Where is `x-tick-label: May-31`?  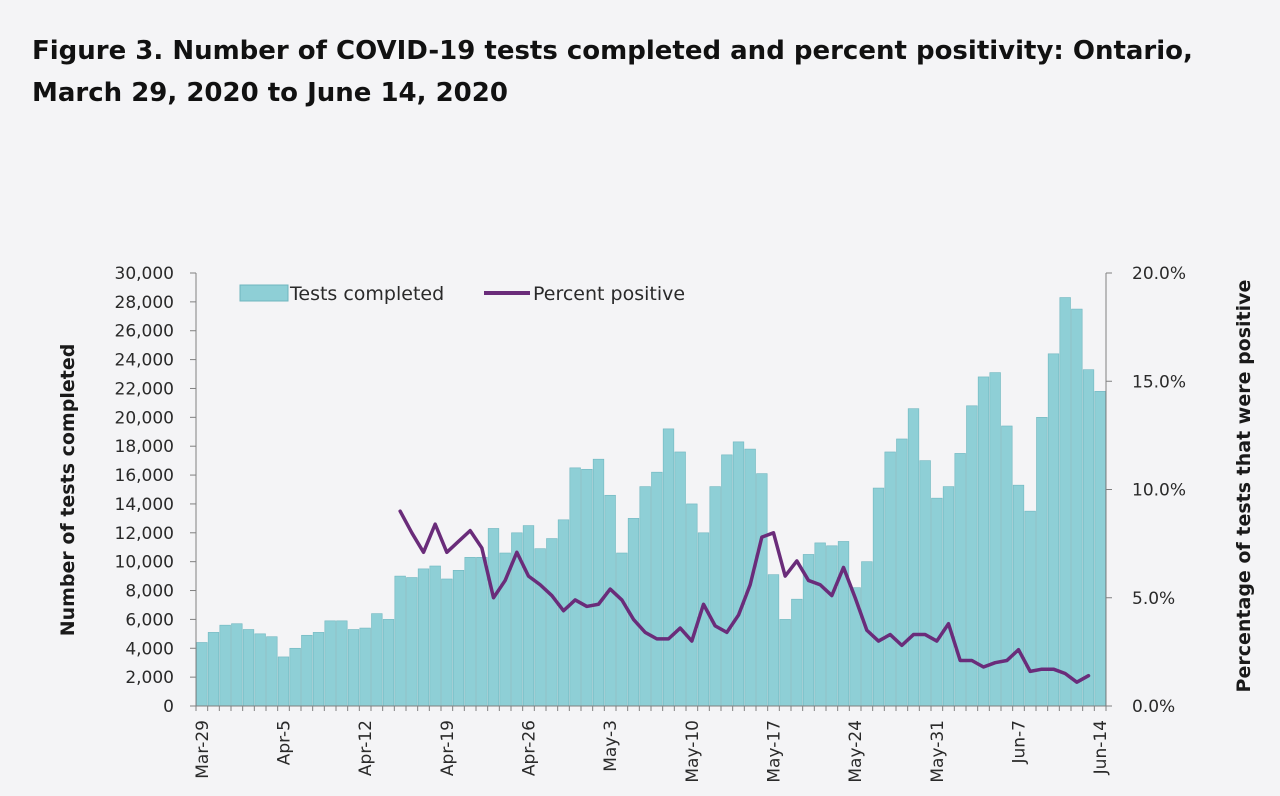 x-tick-label: May-31 is located at coordinates (938, 751).